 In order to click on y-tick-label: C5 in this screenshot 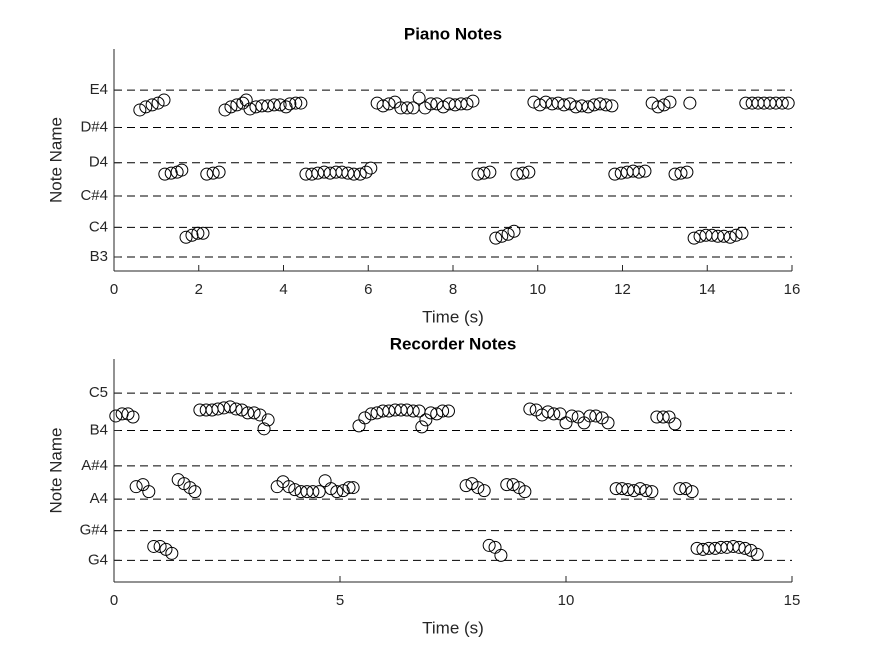, I will do `click(98, 392)`.